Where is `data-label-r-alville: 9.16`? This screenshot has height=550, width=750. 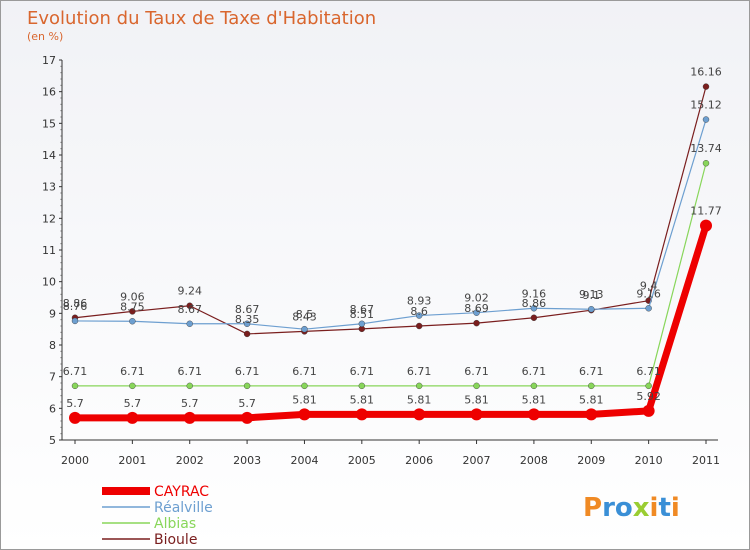
data-label-r-alville: 9.16 is located at coordinates (534, 293).